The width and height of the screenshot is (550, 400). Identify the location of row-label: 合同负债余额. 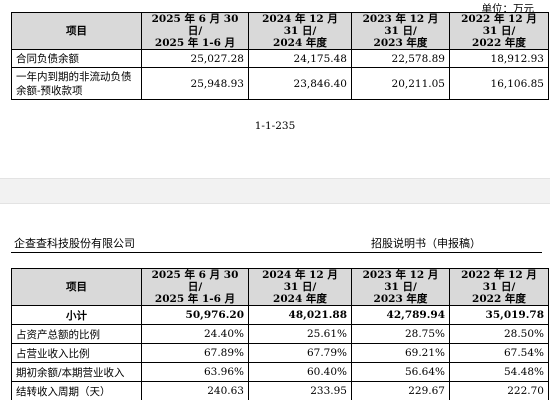
(76, 58).